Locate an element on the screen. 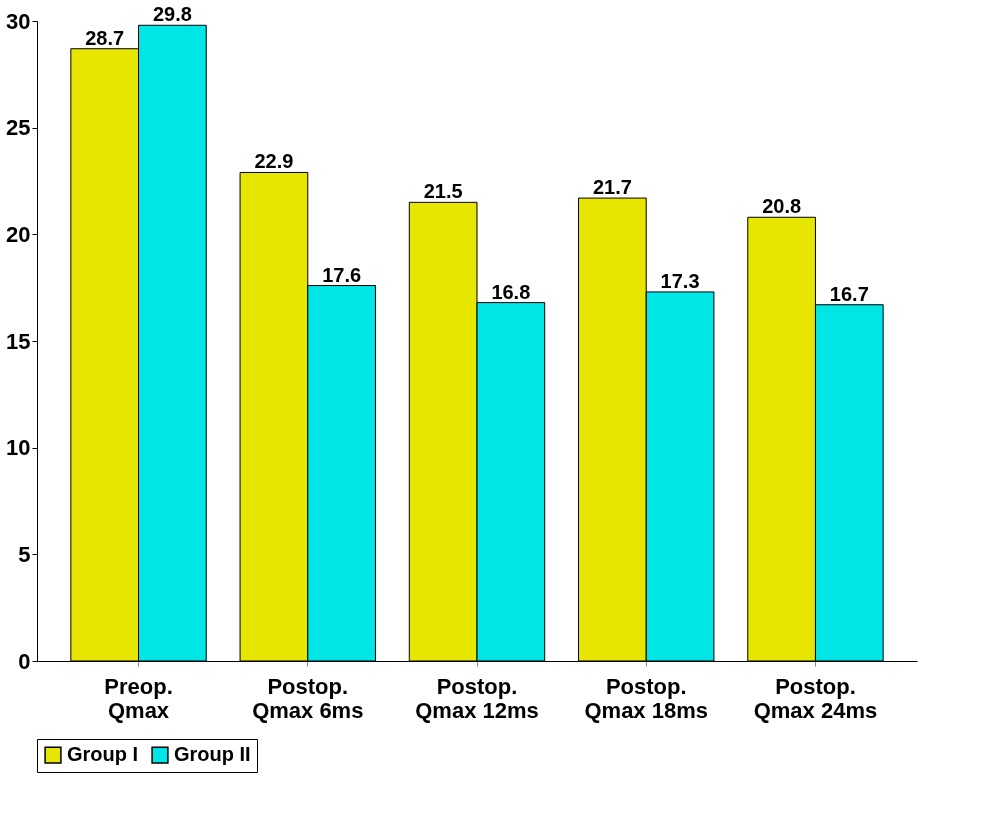 The height and width of the screenshot is (825, 1002). legend-label: Group I is located at coordinates (103, 754).